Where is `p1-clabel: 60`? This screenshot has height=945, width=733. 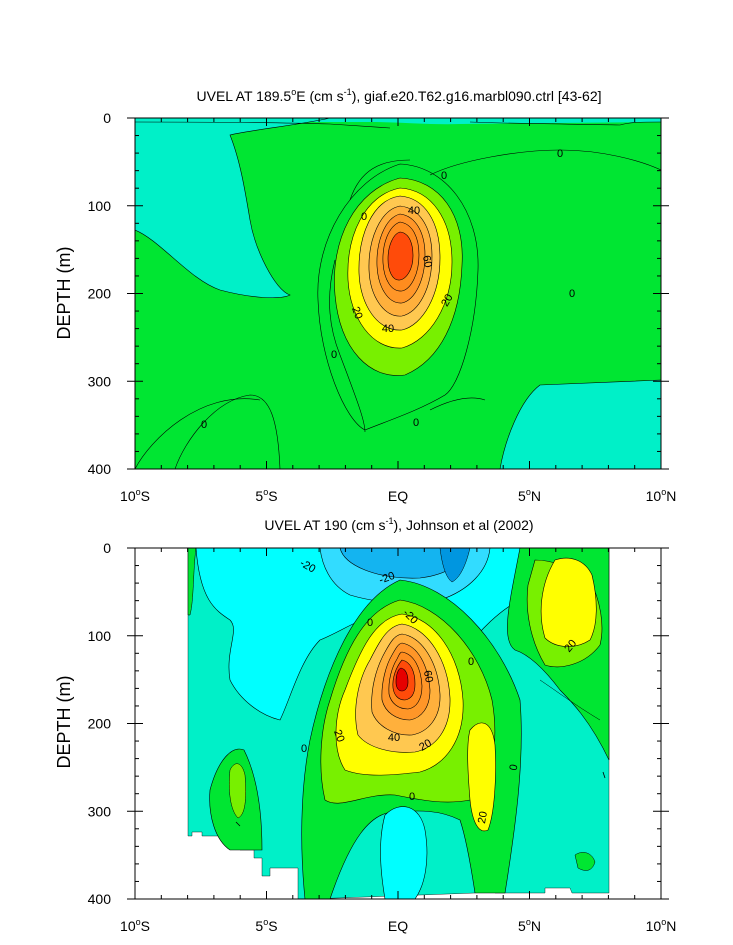
p1-clabel: 60 is located at coordinates (427, 261).